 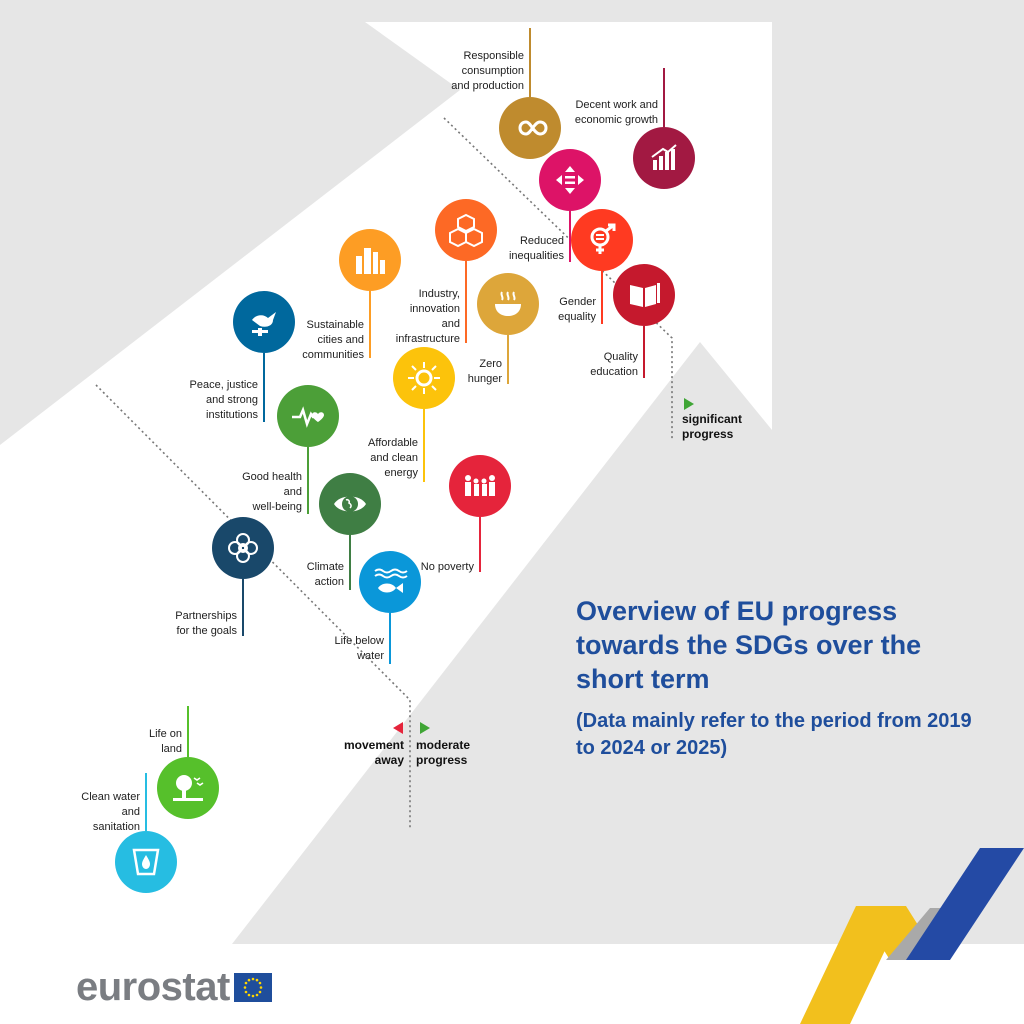 What do you see at coordinates (487, 71) in the screenshot?
I see `goal-label: Responsible consumption and production` at bounding box center [487, 71].